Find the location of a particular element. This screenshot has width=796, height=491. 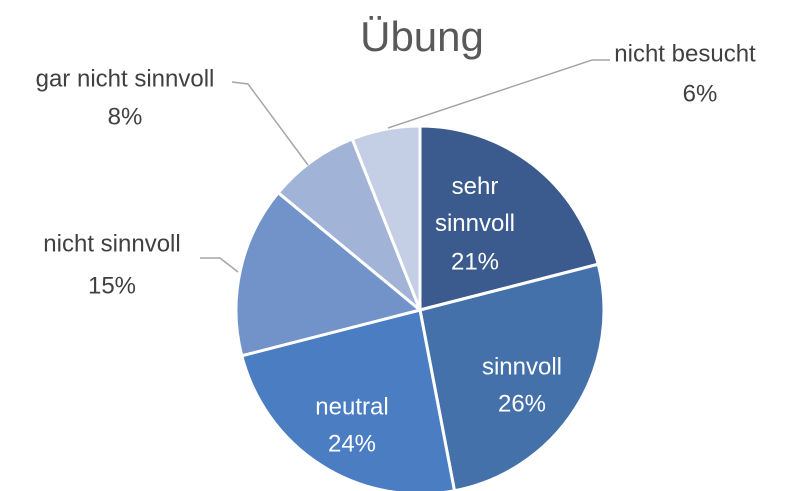

value-label: 21% is located at coordinates (475, 261).